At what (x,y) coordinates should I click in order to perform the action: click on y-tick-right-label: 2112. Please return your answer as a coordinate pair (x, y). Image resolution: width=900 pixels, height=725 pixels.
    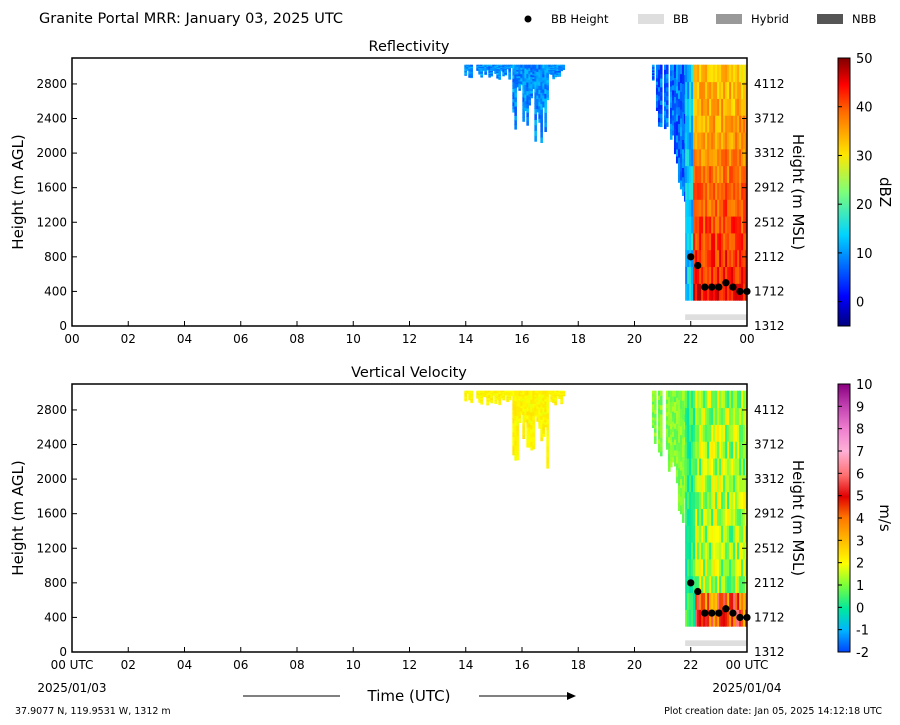
    Looking at the image, I should click on (769, 257).